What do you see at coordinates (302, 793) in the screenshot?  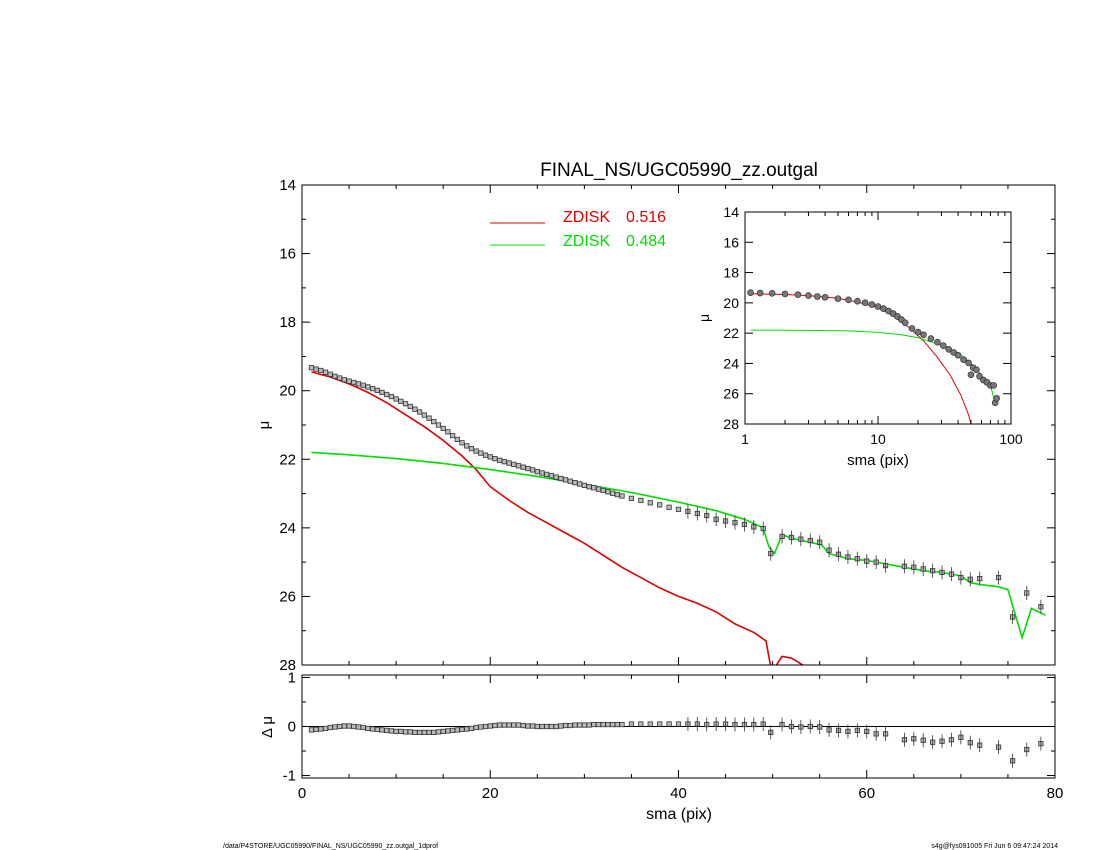 I see `x-tick-label: 0` at bounding box center [302, 793].